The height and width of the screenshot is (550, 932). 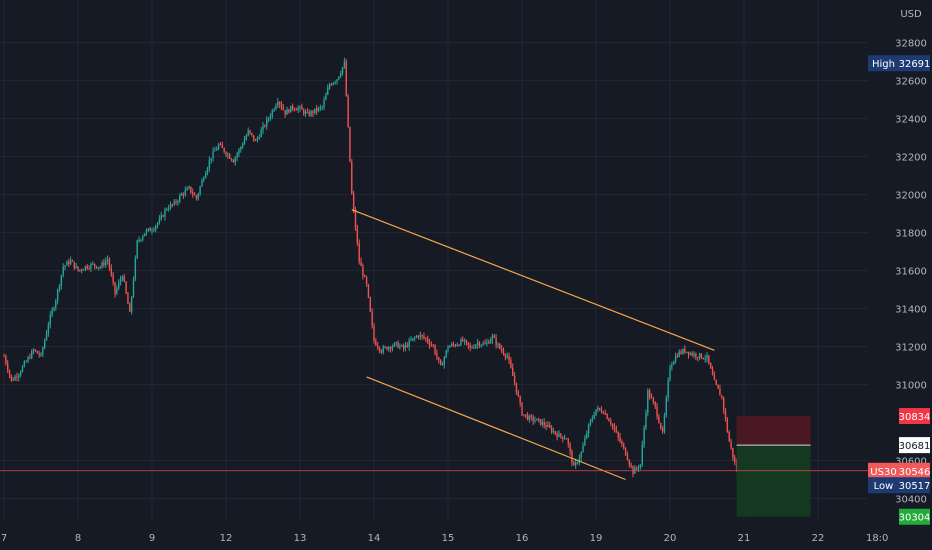 What do you see at coordinates (911, 348) in the screenshot?
I see `y-tick-label: 31200` at bounding box center [911, 348].